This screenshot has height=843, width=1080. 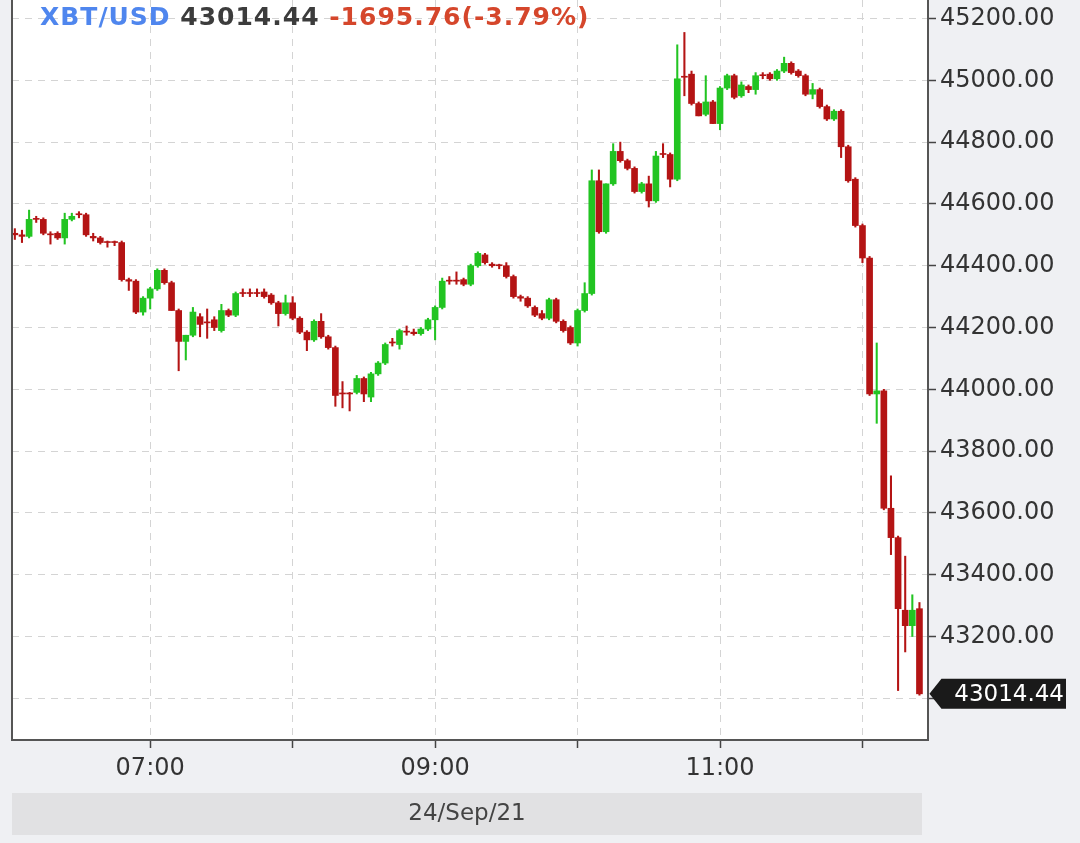 What do you see at coordinates (997, 78) in the screenshot?
I see `y-tick-label: 45000.00` at bounding box center [997, 78].